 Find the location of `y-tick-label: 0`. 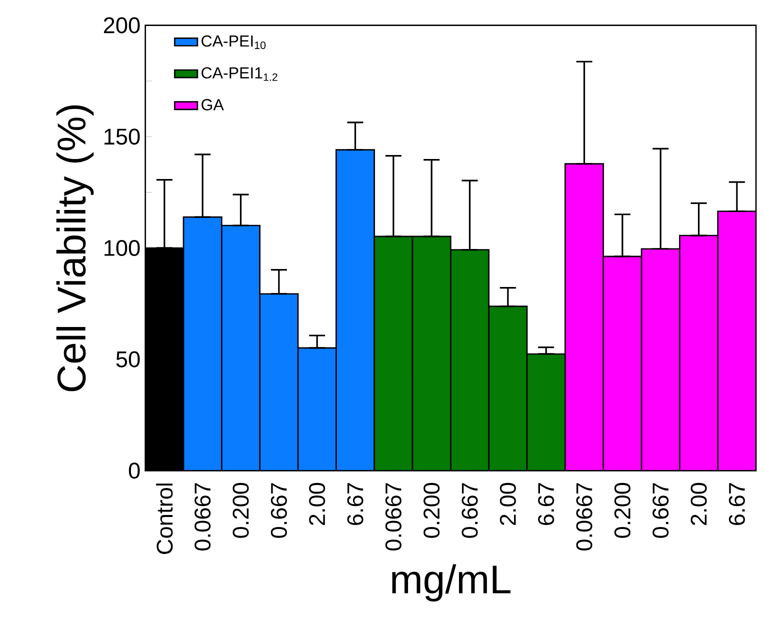

y-tick-label: 0 is located at coordinates (134, 470).